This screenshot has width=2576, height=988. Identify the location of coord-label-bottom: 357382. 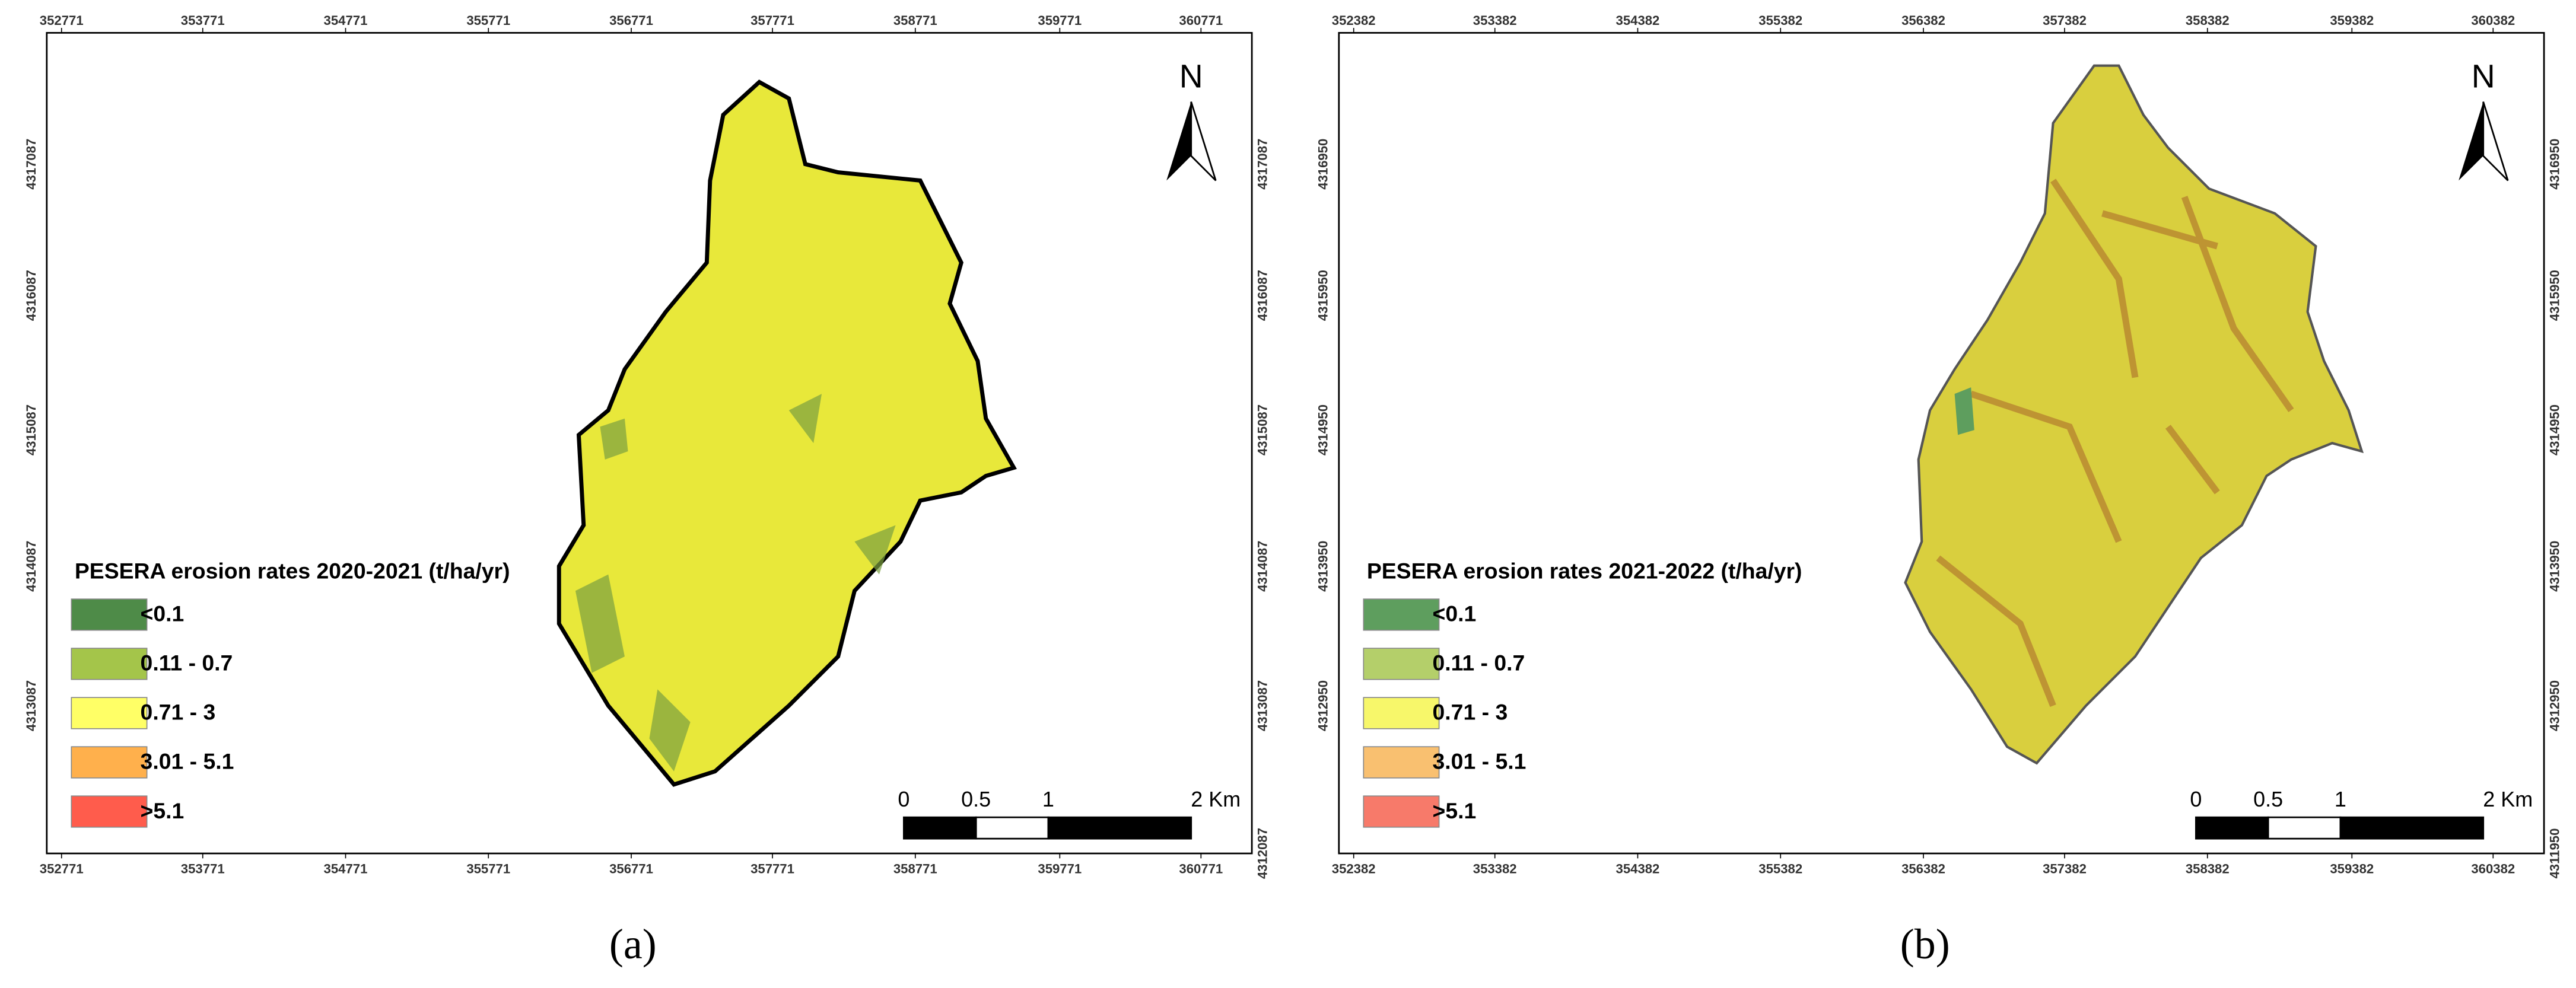
(2065, 870).